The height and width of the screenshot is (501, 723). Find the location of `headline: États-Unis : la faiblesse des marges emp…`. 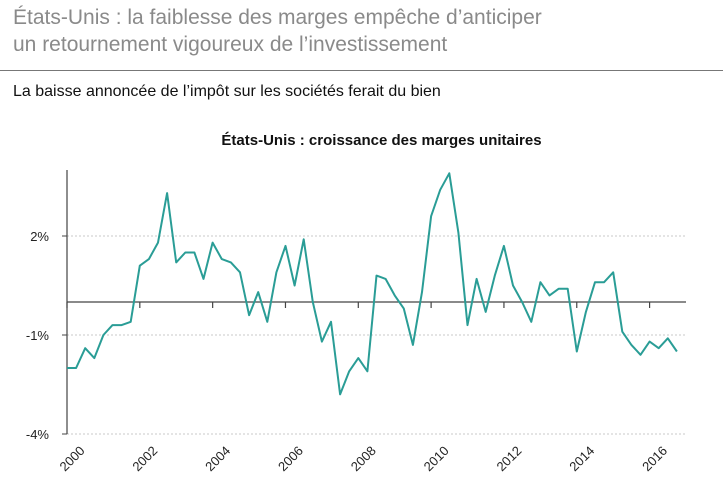

headline: États-Unis : la faiblesse des marges emp… is located at coordinates (363, 31).